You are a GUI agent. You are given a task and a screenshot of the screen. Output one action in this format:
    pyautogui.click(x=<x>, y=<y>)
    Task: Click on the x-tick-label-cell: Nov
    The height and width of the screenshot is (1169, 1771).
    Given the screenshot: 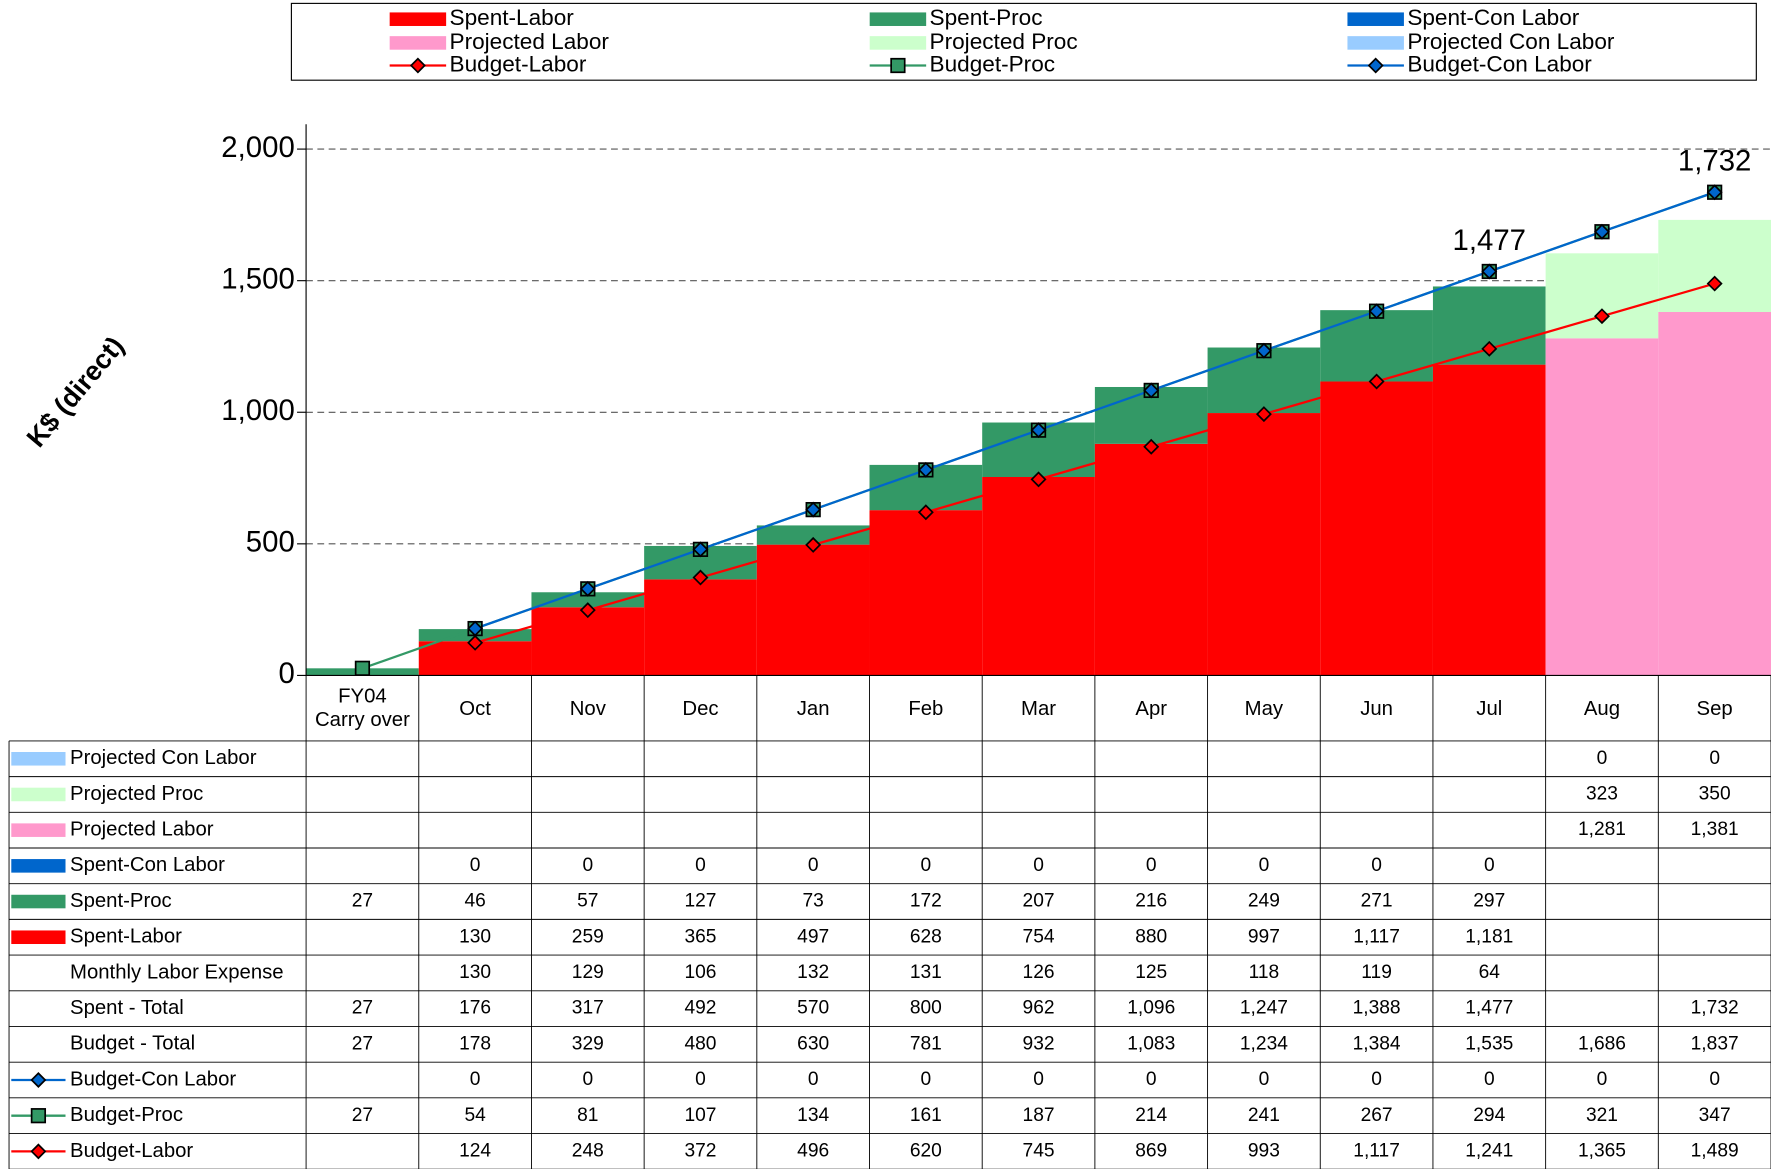 What is the action you would take?
    pyautogui.click(x=588, y=707)
    